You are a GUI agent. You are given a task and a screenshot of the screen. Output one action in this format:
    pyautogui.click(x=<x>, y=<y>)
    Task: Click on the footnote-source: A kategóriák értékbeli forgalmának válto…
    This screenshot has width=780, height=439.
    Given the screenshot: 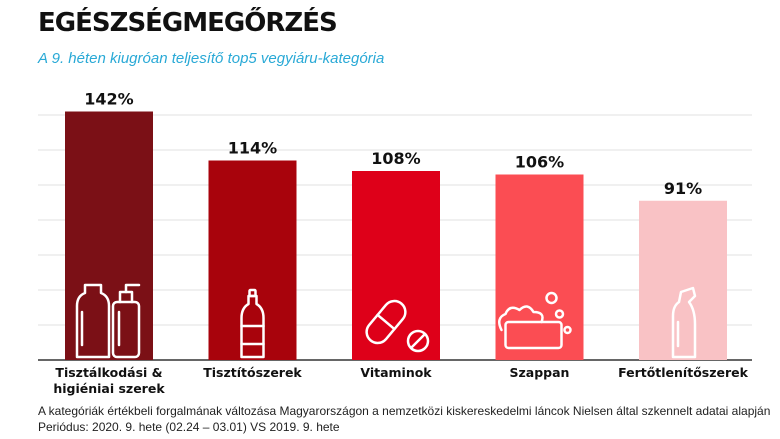 What is the action you would take?
    pyautogui.click(x=404, y=411)
    